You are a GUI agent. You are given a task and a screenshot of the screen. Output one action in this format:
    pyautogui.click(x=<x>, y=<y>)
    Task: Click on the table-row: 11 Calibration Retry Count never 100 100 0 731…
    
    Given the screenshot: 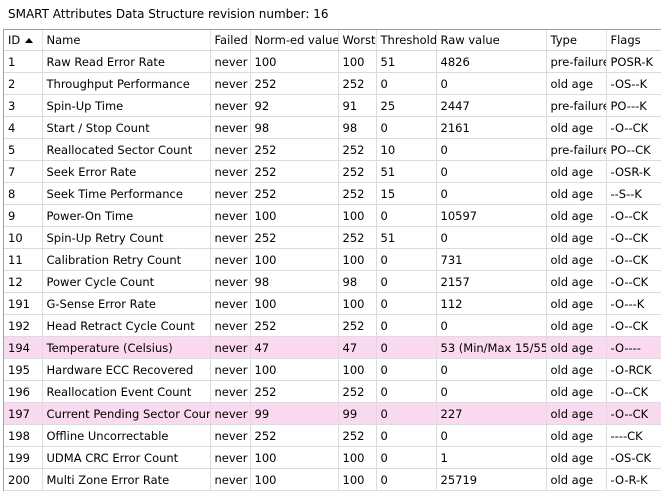 What is the action you would take?
    pyautogui.click(x=332, y=259)
    